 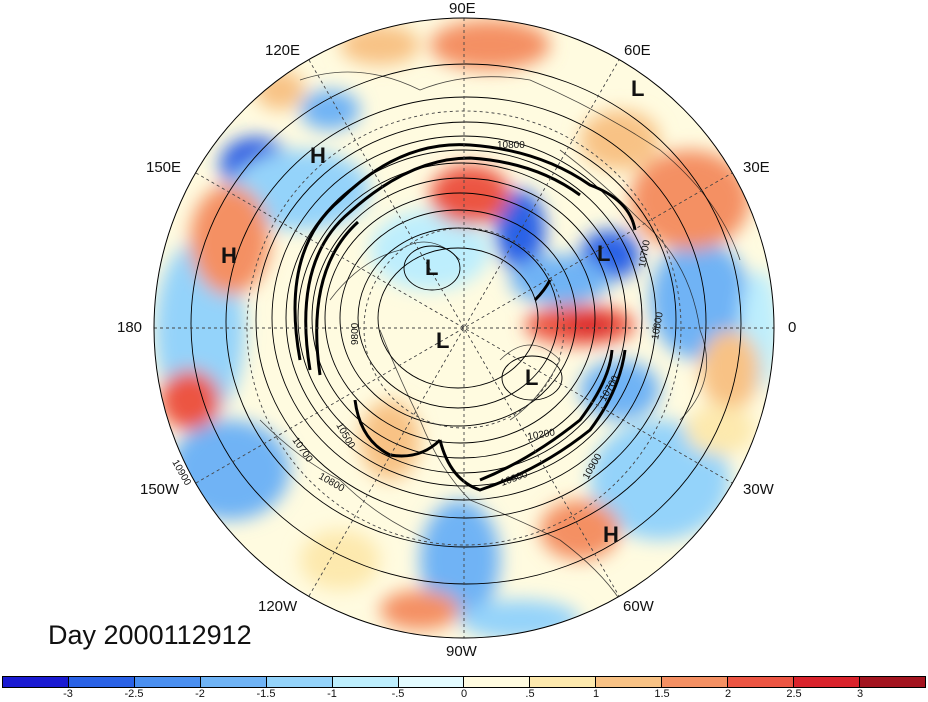 What do you see at coordinates (200, 694) in the screenshot?
I see `colorbar-tick-label: -2` at bounding box center [200, 694].